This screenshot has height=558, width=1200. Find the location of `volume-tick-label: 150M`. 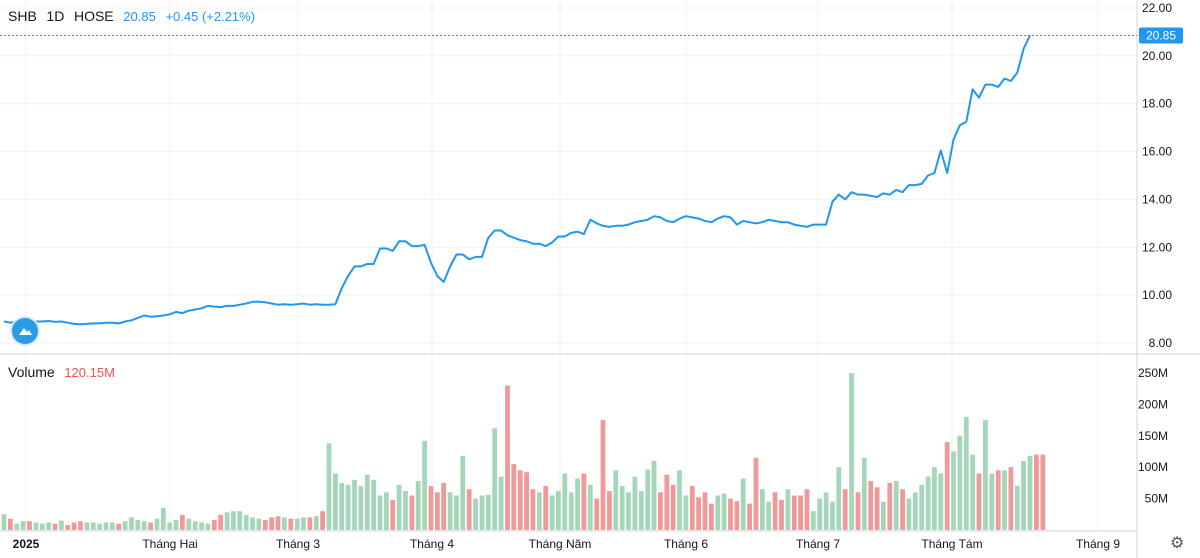

volume-tick-label: 150M is located at coordinates (1153, 436).